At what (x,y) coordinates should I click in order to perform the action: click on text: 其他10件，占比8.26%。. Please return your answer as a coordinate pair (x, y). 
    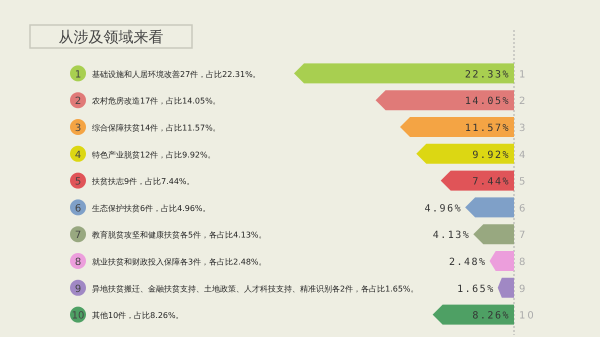
    Looking at the image, I should click on (138, 315).